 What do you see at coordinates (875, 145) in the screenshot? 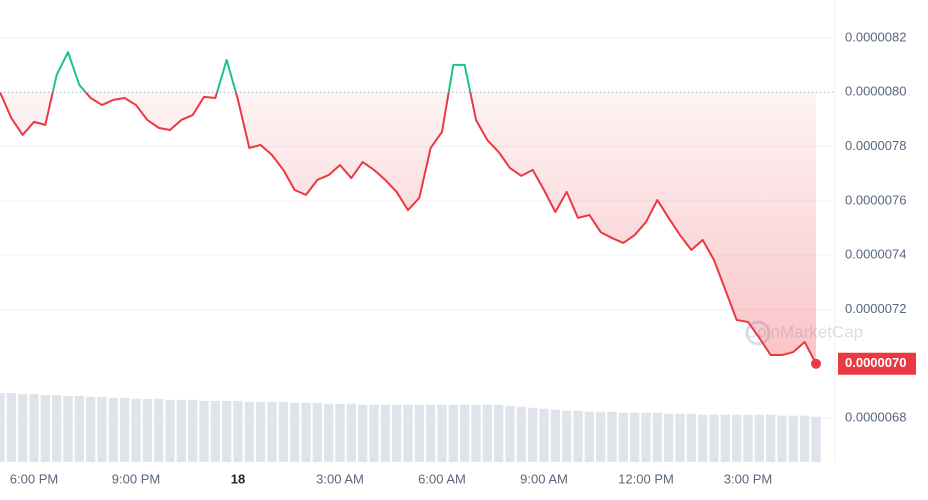
I see `y-tick-label: 0.0000078` at bounding box center [875, 145].